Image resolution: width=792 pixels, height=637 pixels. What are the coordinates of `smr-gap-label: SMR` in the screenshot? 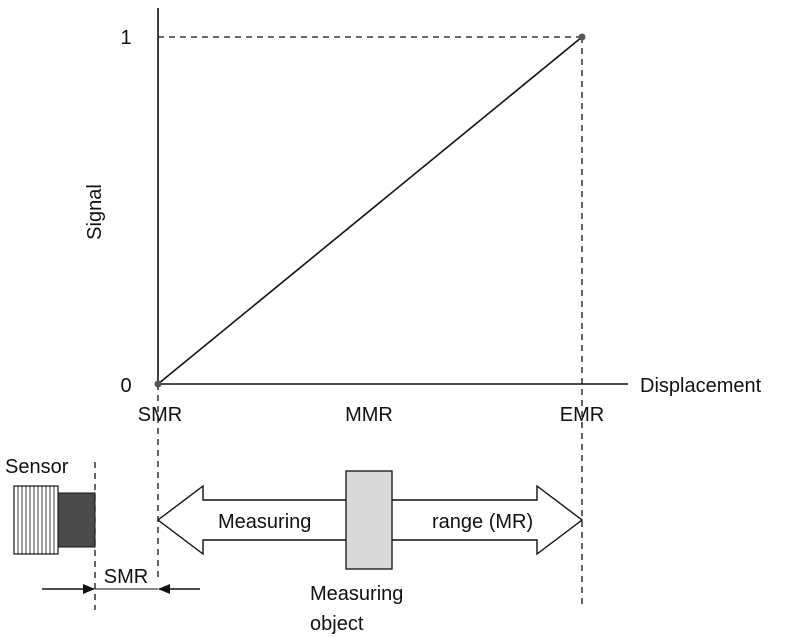 It's located at (126, 577).